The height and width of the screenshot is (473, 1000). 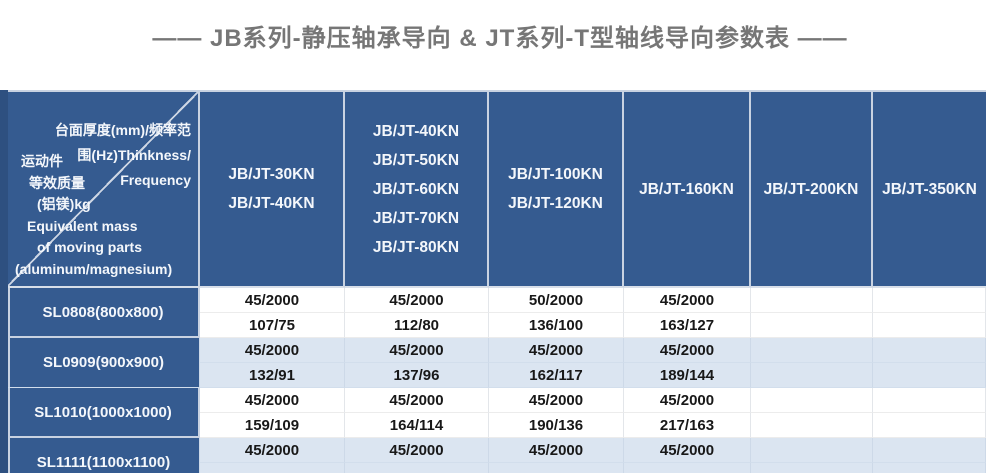 I want to click on value-cell: 136/100, so click(x=556, y=325).